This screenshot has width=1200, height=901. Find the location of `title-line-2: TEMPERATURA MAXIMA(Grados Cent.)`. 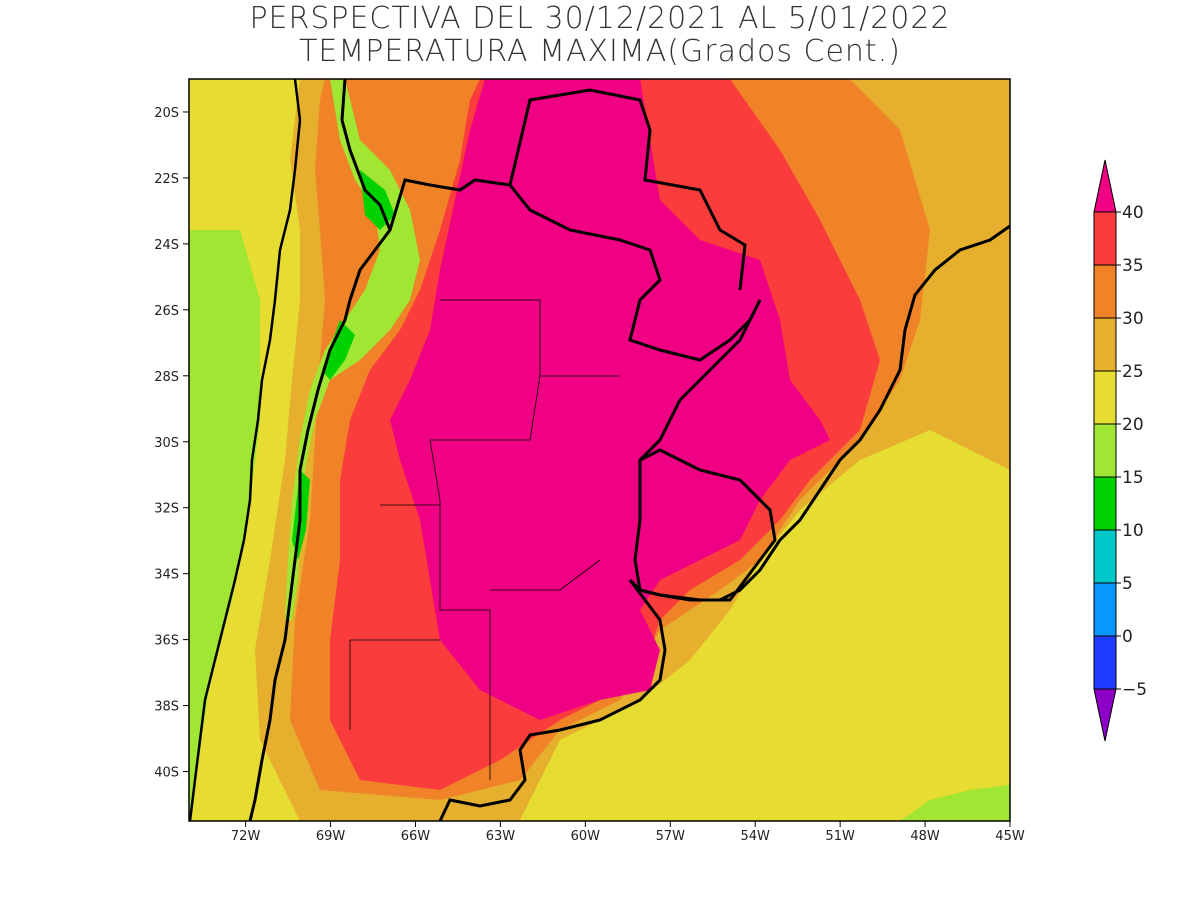

title-line-2: TEMPERATURA MAXIMA(Grados Cent.) is located at coordinates (600, 51).